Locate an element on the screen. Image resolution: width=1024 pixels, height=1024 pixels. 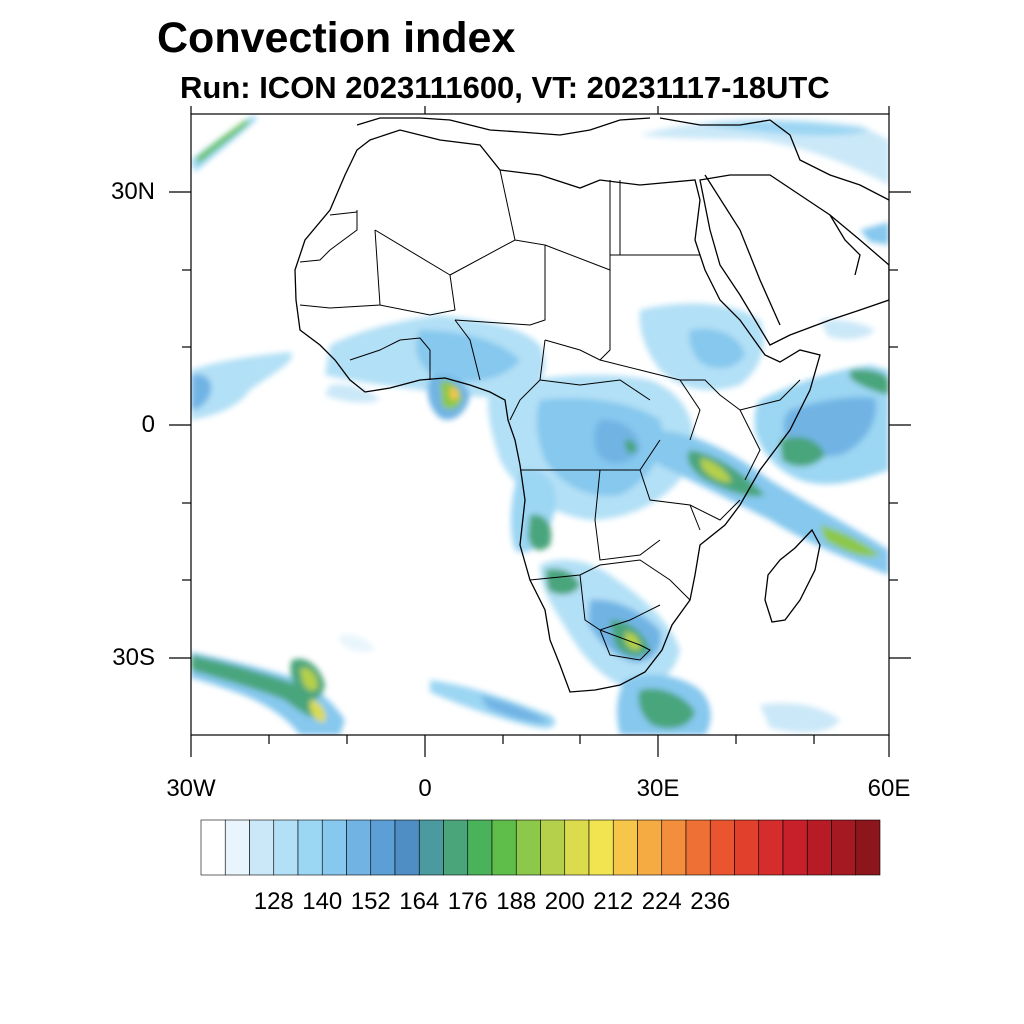
colorbar-label: 164 is located at coordinates (419, 901).